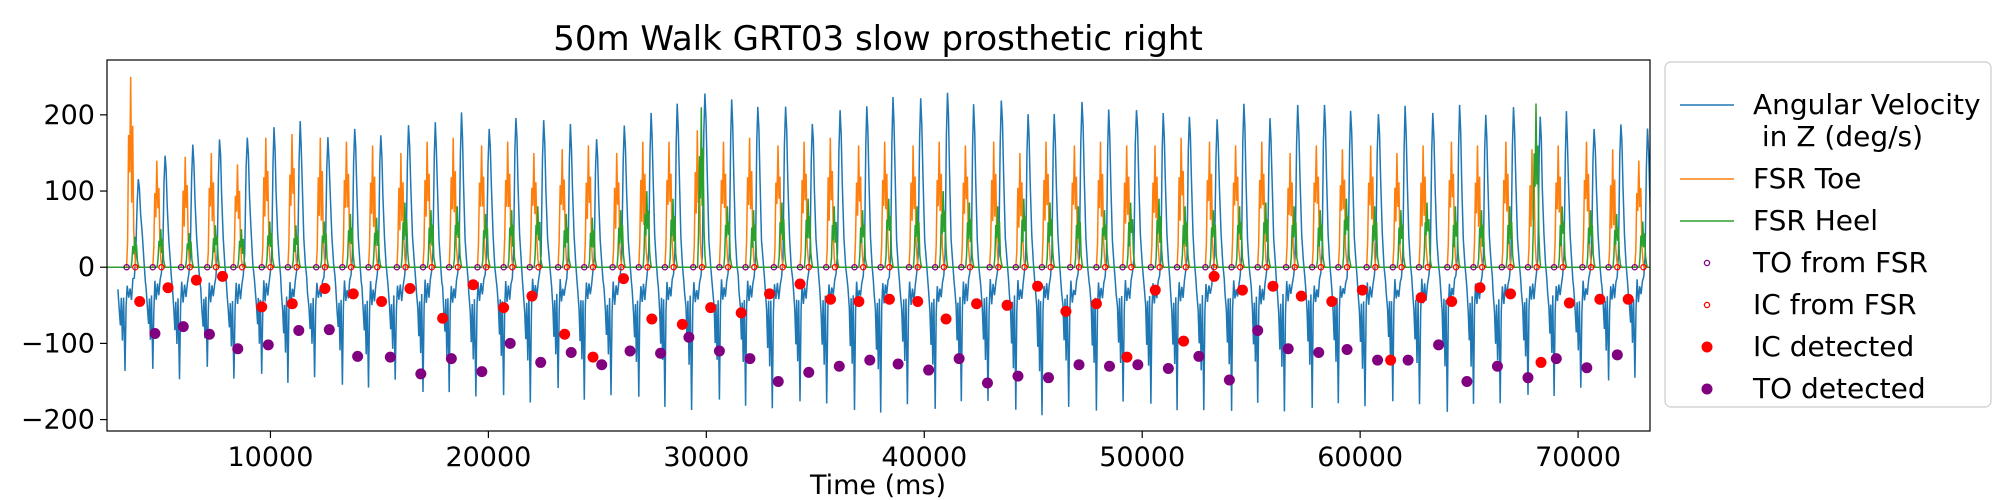  Describe the element at coordinates (1835, 304) in the screenshot. I see `ic_fsr-legend-label: IC from FSR` at that location.